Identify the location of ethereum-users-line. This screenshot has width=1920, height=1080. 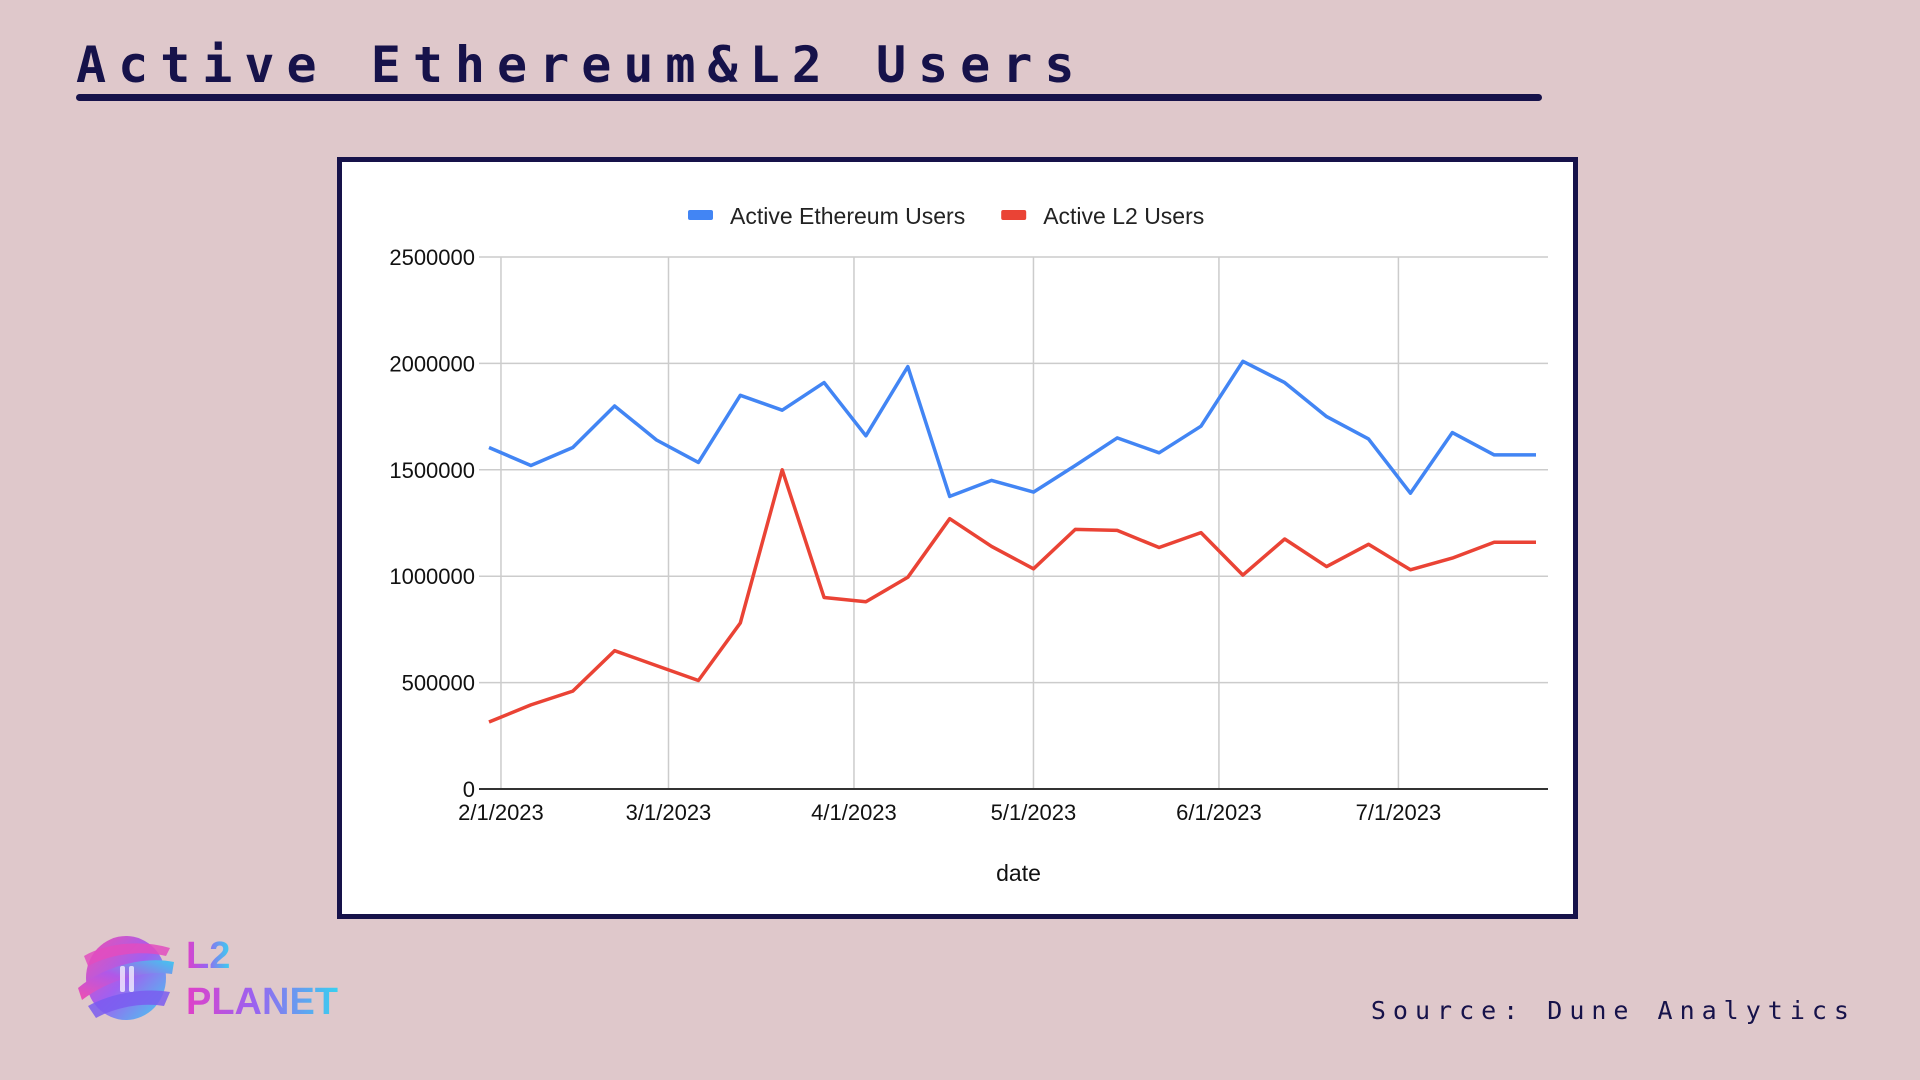
(1012, 429).